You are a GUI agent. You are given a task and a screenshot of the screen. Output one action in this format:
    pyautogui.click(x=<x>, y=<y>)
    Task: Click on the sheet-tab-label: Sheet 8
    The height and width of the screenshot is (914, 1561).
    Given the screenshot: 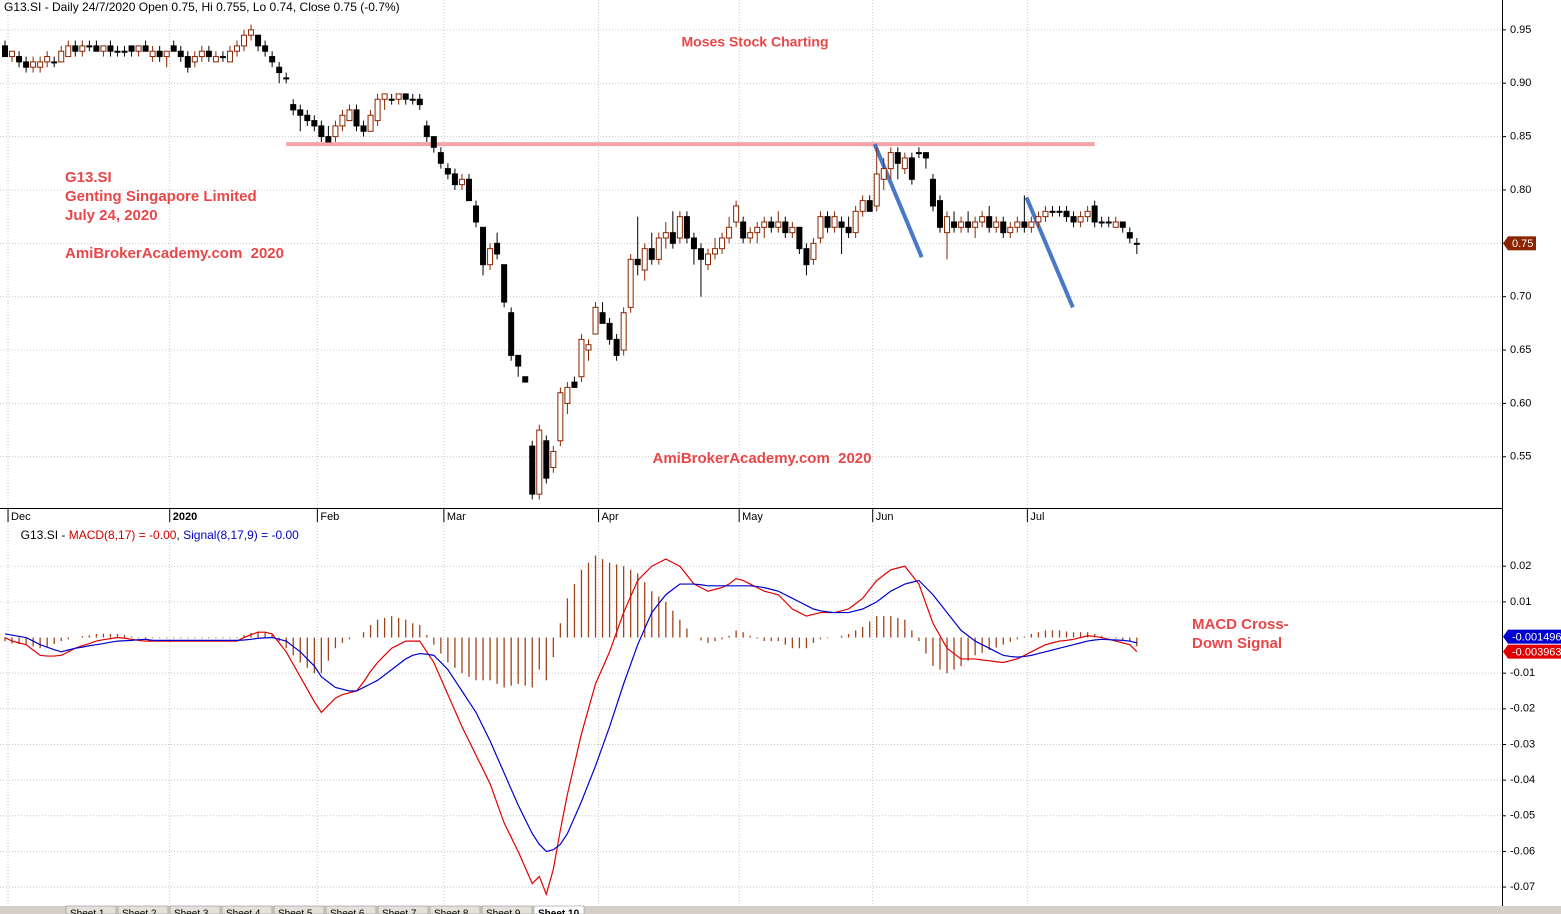 What is the action you would take?
    pyautogui.click(x=451, y=911)
    